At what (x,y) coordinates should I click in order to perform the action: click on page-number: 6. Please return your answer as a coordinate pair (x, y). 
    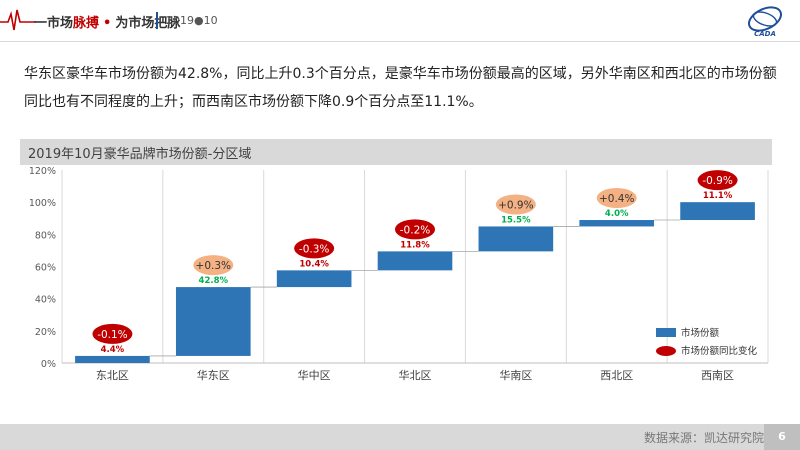
    Looking at the image, I should click on (782, 436).